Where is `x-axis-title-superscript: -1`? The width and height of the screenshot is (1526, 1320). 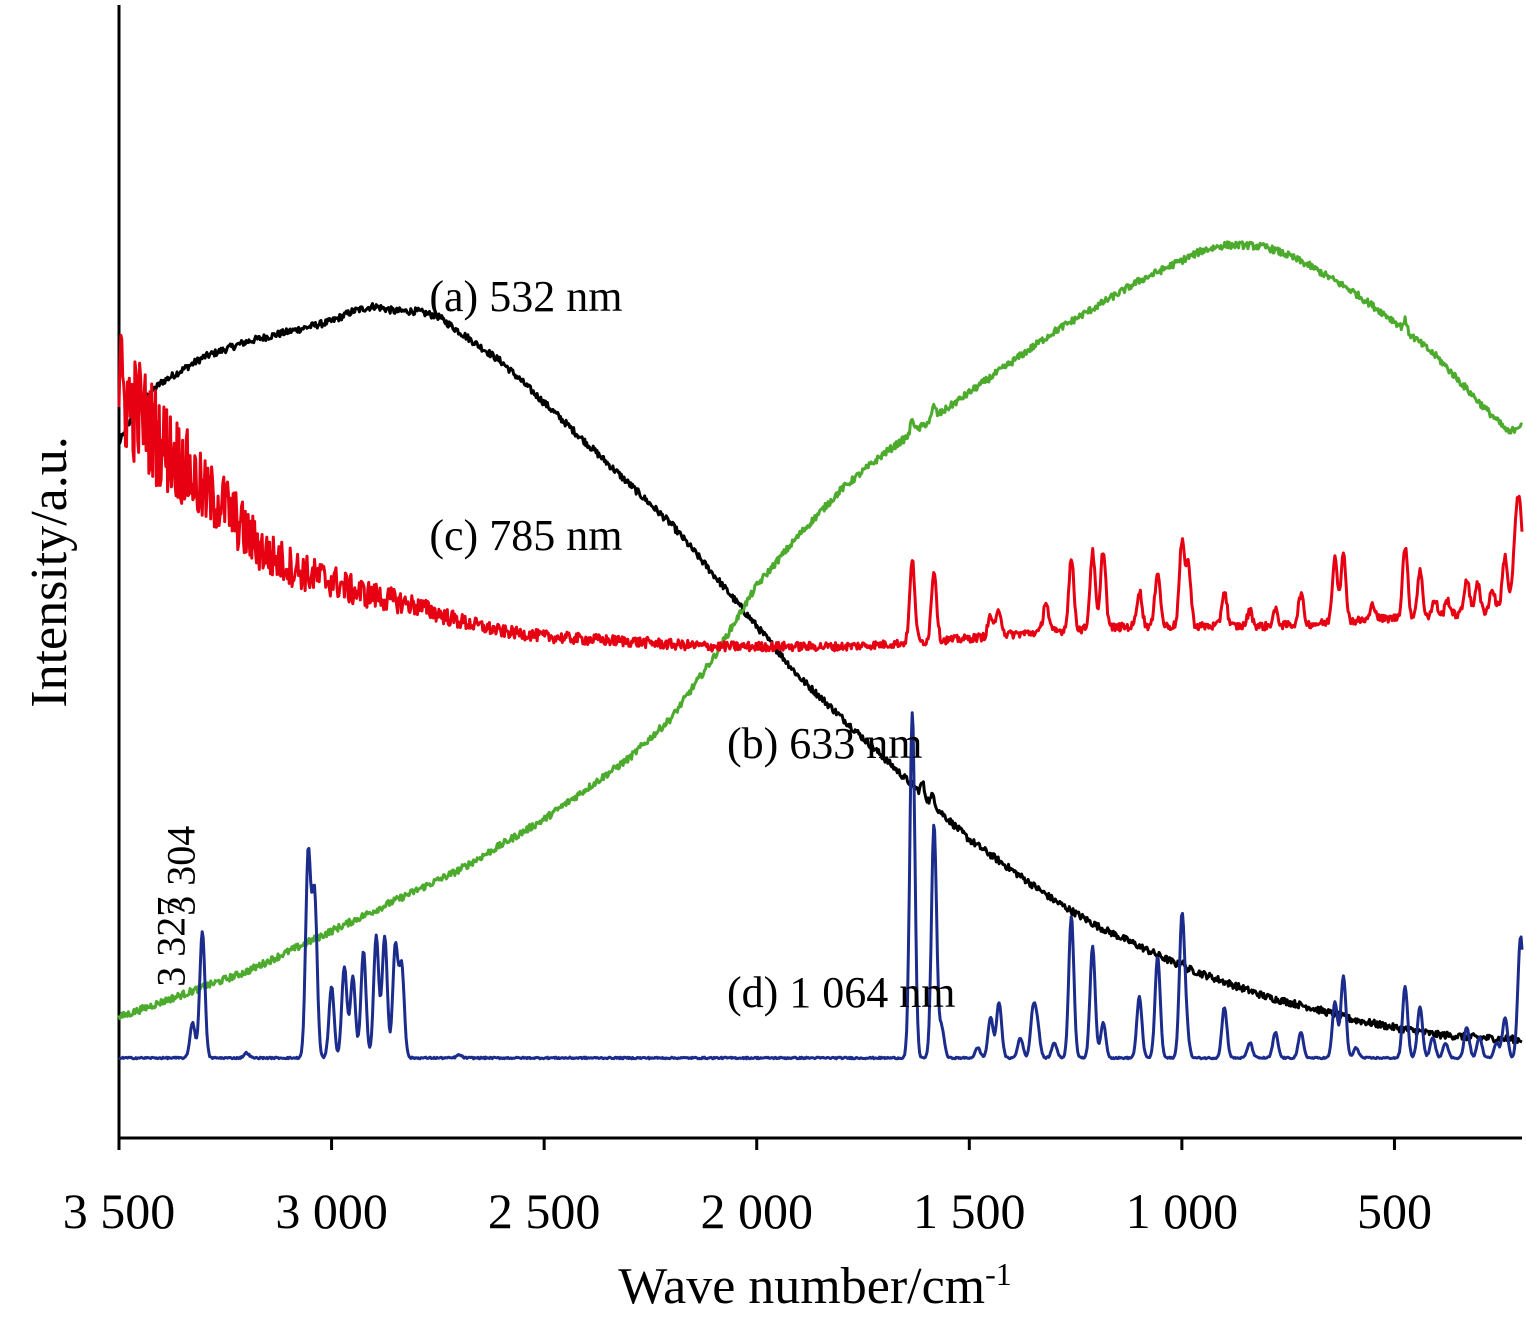 x-axis-title-superscript: -1 is located at coordinates (998, 1274).